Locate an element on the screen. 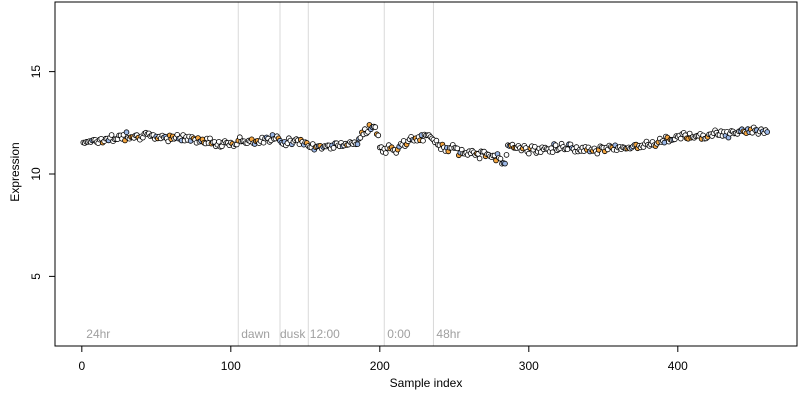 The width and height of the screenshot is (800, 400). x-axis: 0 100 200 300 400 is located at coordinates (383, 359).